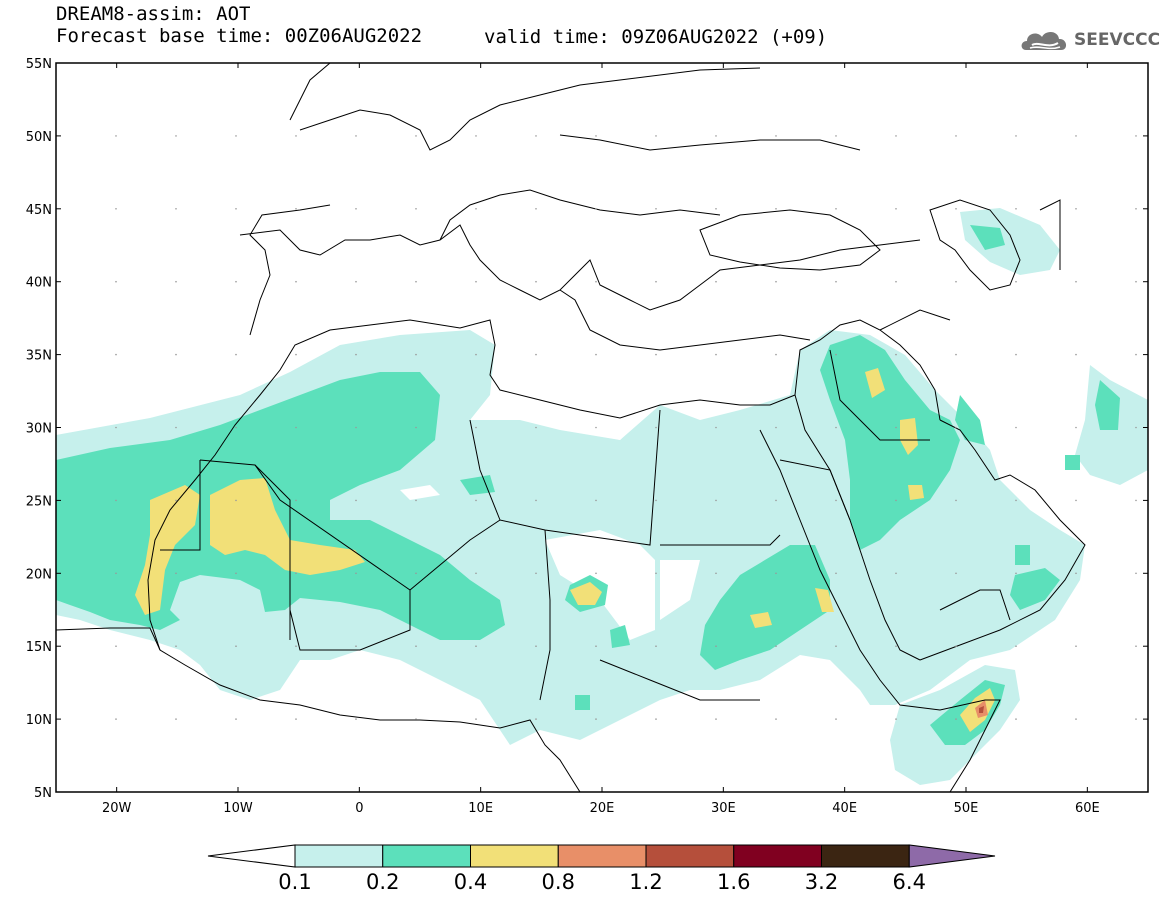  I want to click on lon-label: 10E, so click(480, 808).